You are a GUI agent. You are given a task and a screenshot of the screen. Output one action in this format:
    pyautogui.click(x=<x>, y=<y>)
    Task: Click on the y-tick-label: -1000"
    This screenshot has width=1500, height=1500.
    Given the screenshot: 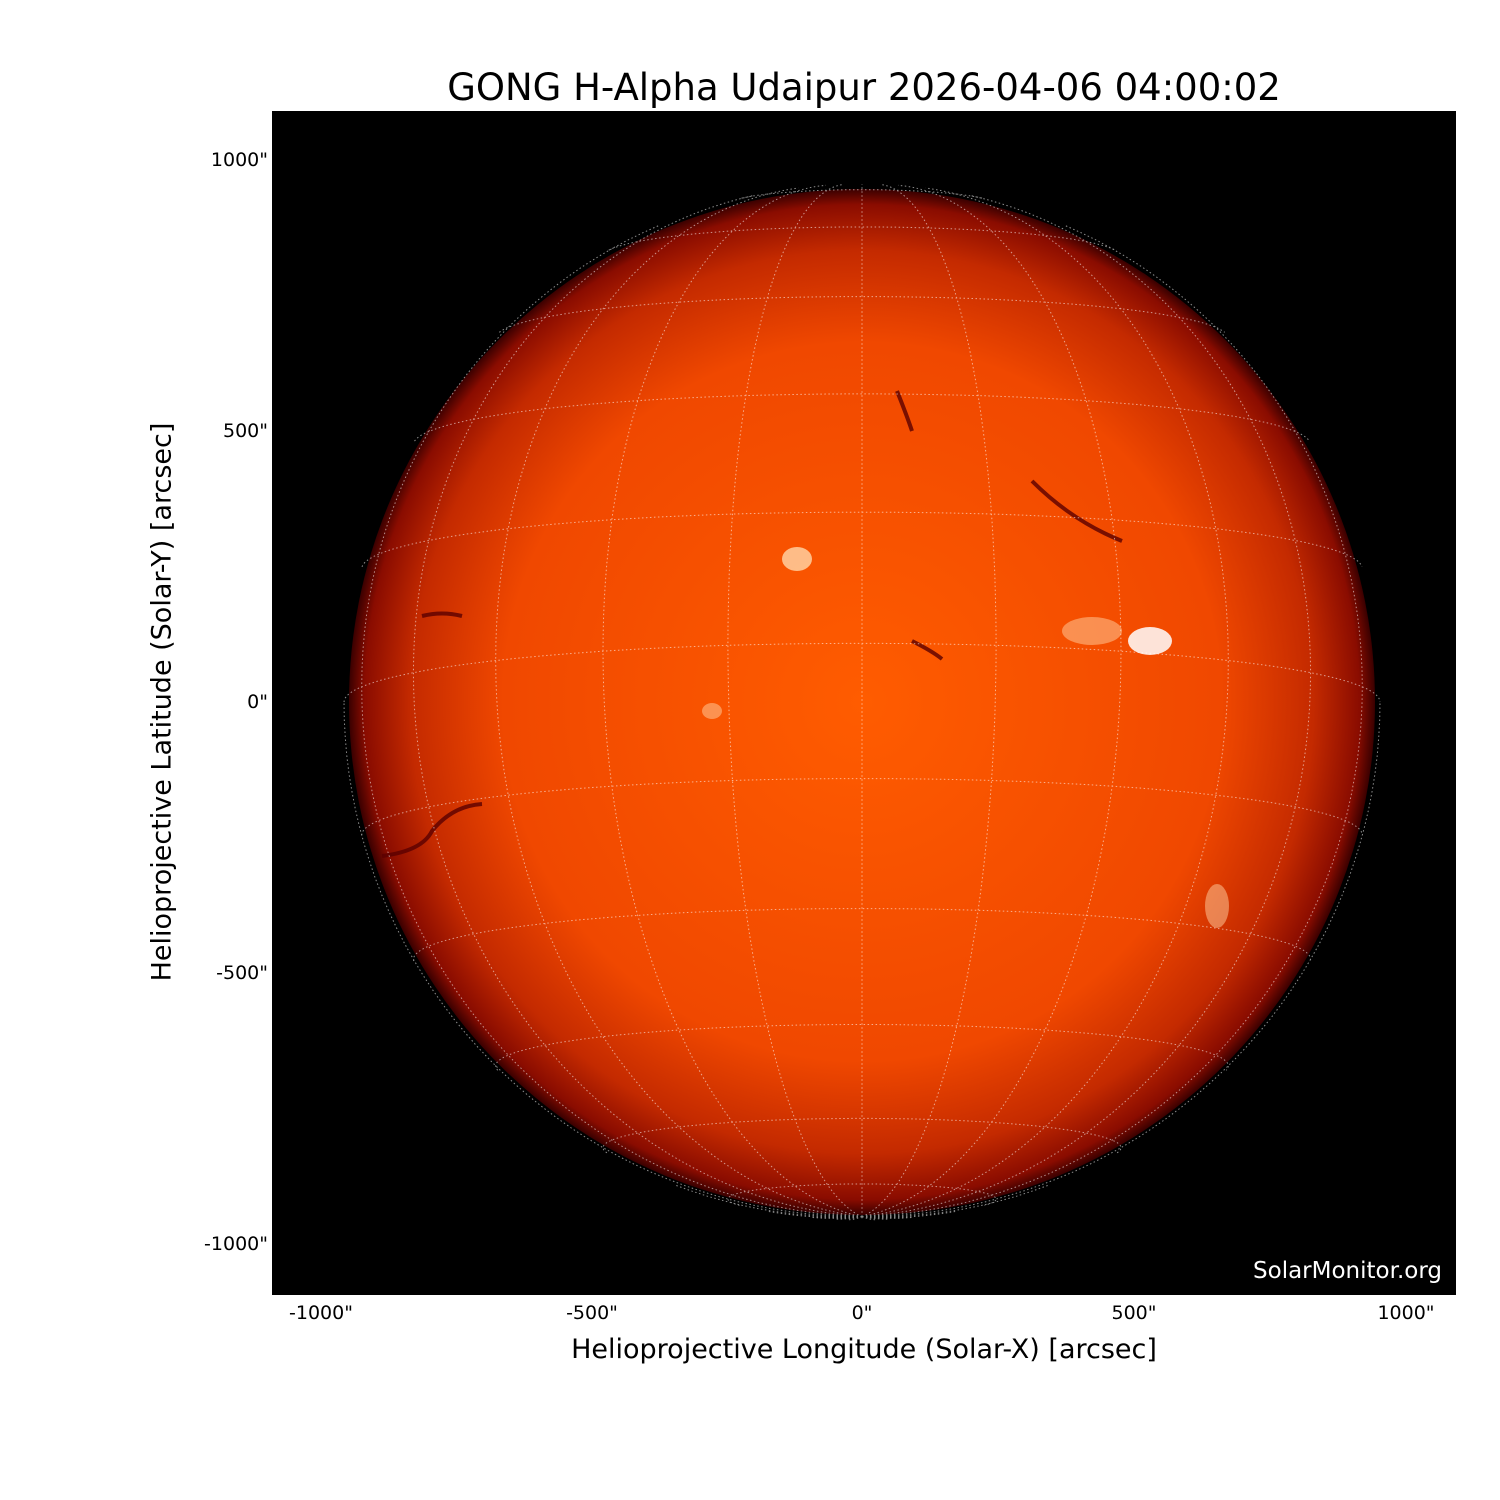 What is the action you would take?
    pyautogui.click(x=236, y=1244)
    